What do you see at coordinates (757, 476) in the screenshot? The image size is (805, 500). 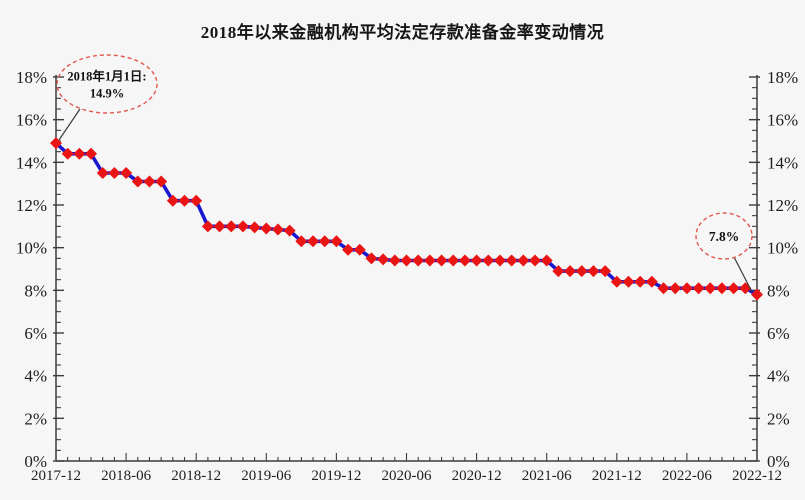 I see `x-tick-label: 2022-12` at bounding box center [757, 476].